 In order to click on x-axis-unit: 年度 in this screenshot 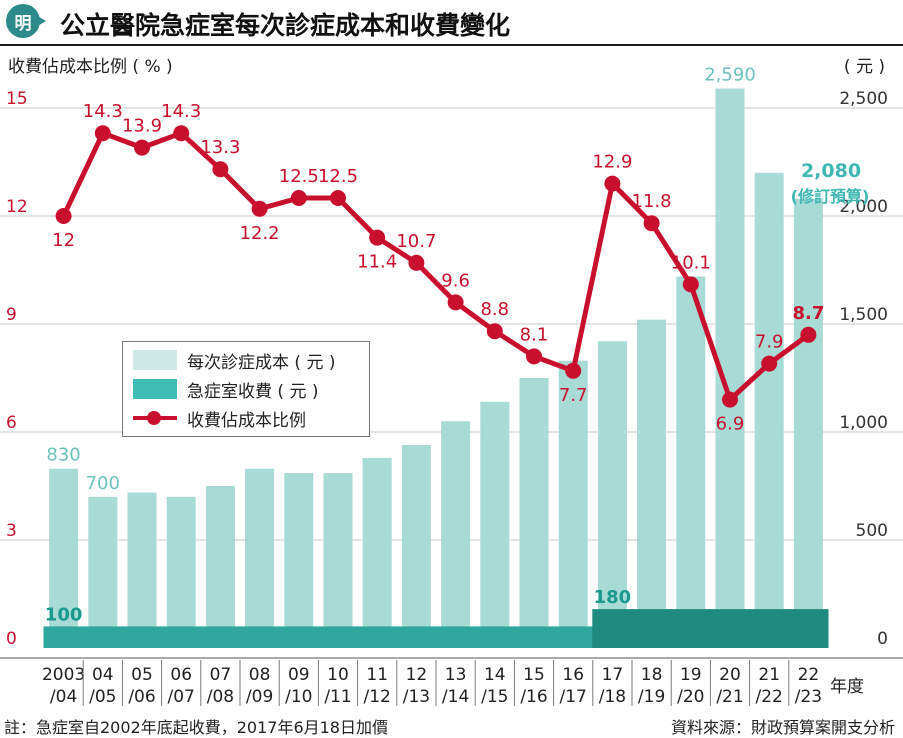, I will do `click(847, 687)`.